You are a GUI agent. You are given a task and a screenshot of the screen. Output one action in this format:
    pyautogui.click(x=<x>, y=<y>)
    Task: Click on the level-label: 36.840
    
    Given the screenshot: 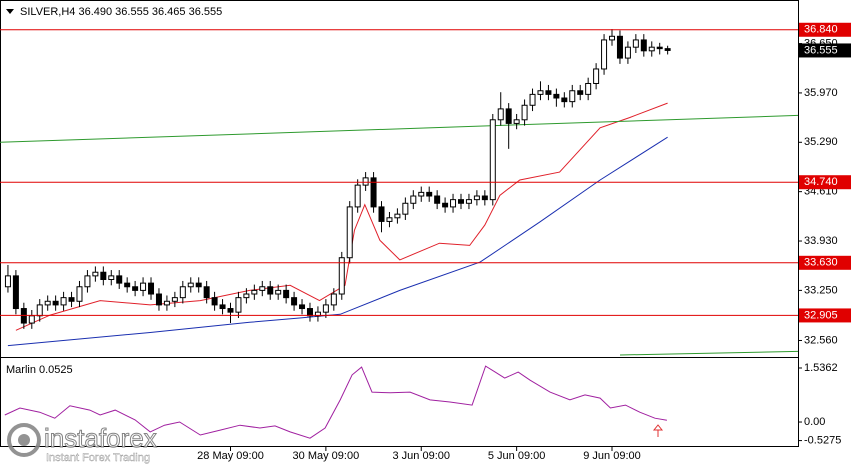 What is the action you would take?
    pyautogui.click(x=821, y=30)
    